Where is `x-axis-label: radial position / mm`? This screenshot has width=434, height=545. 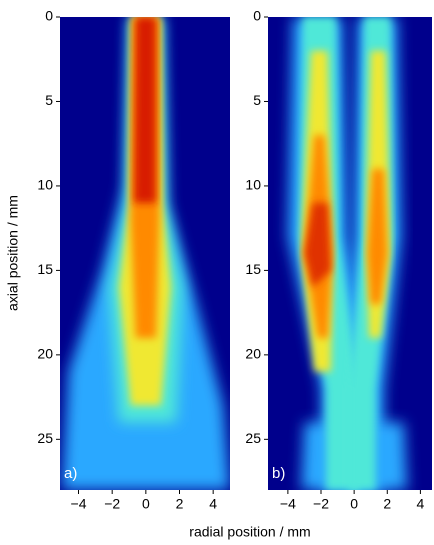 x-axis-label: radial position / mm is located at coordinates (249, 532).